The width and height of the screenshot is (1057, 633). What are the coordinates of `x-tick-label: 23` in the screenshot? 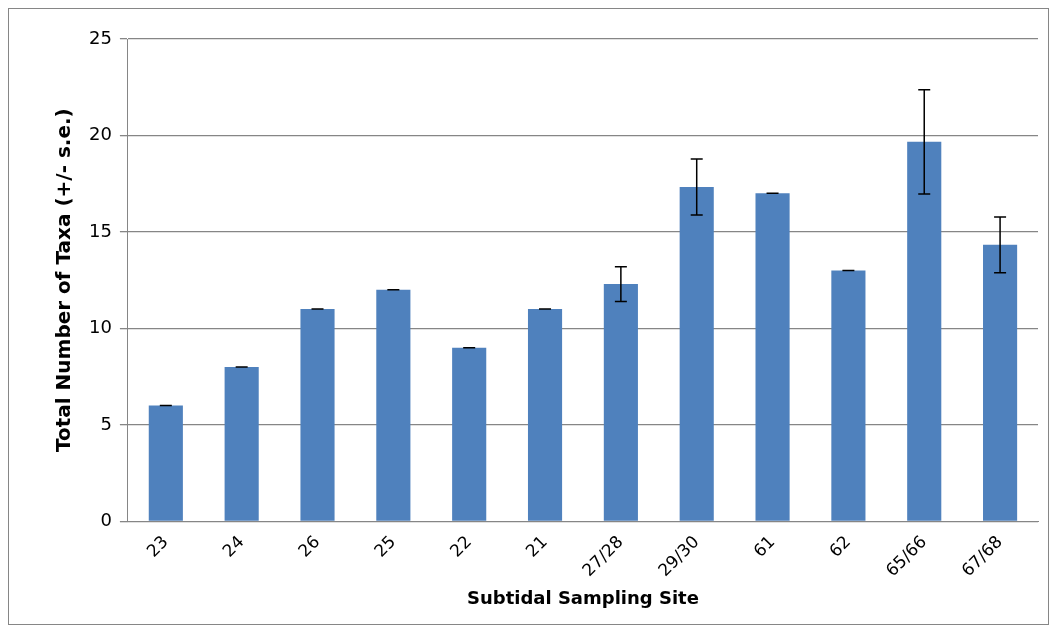 It's located at (157, 546).